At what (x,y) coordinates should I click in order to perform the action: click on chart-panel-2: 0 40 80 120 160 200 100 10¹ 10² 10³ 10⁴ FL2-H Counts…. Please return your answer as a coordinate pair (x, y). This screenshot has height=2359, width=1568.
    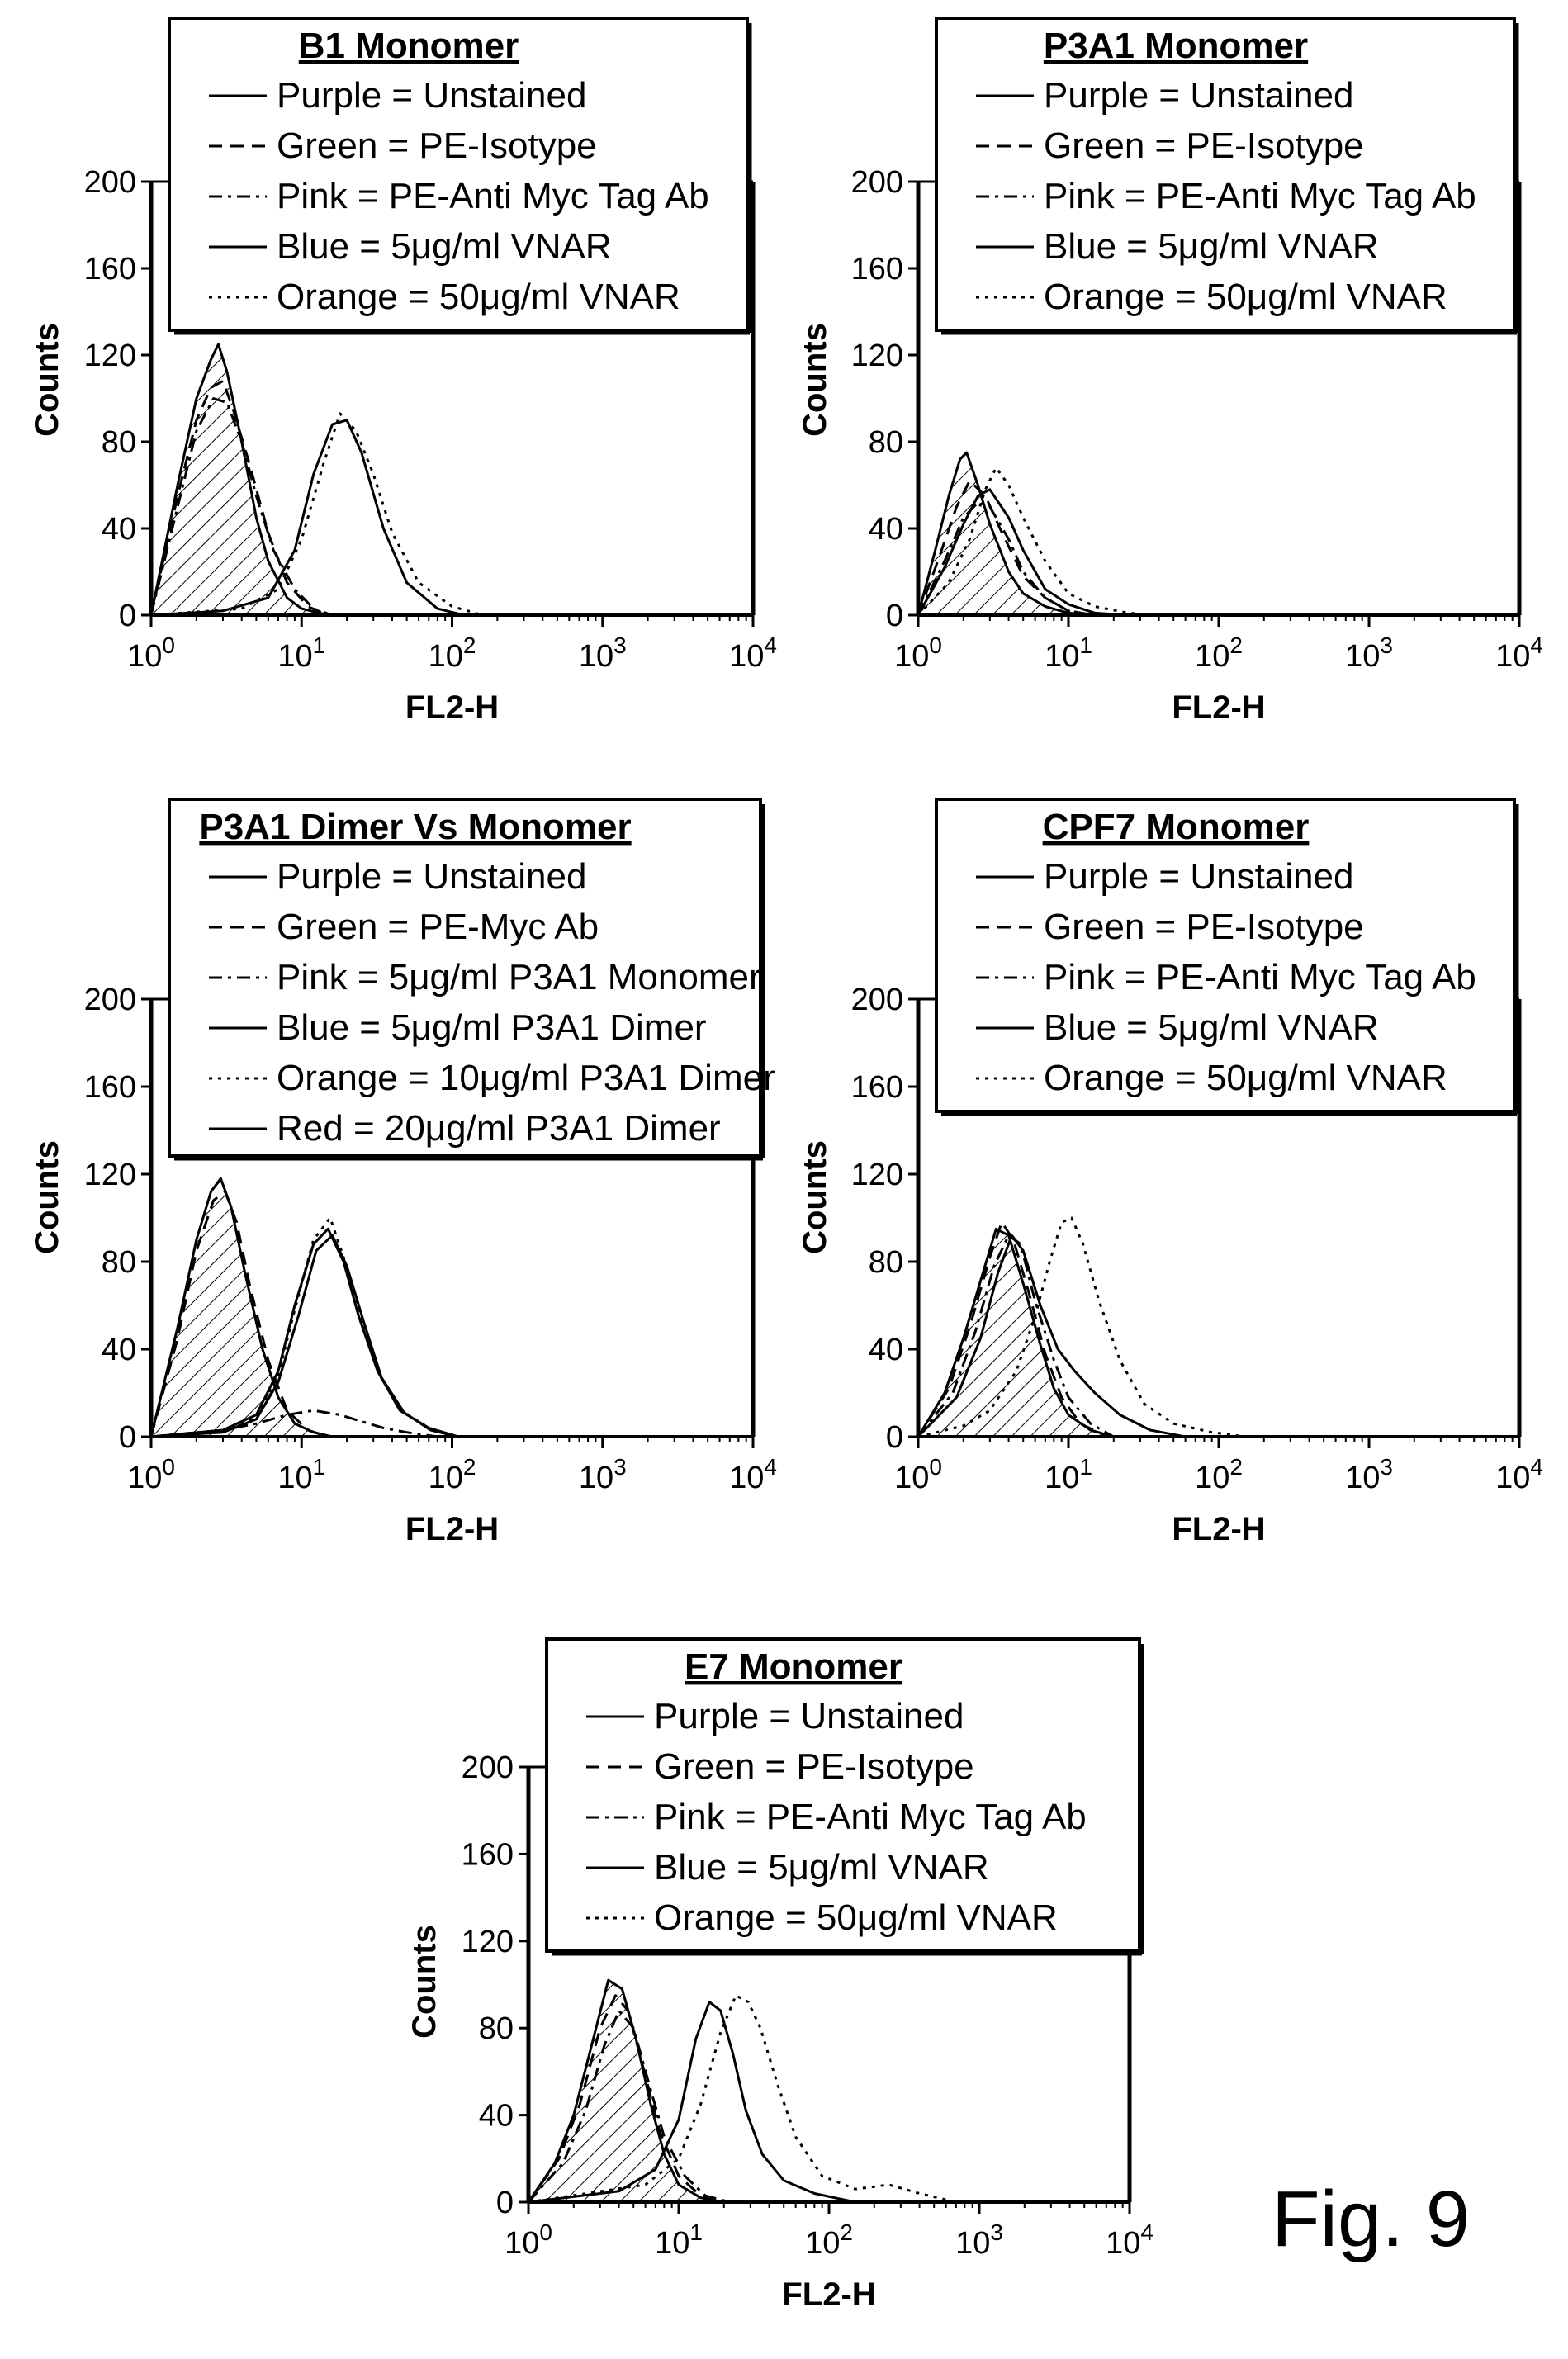
    Looking at the image, I should click on (1170, 371).